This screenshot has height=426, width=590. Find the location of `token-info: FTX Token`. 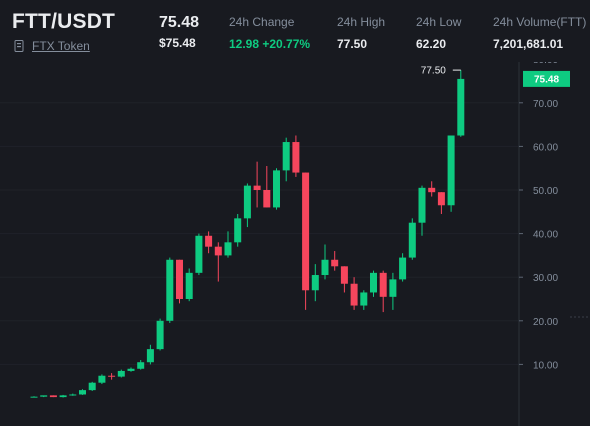

token-info: FTX Token is located at coordinates (52, 46).